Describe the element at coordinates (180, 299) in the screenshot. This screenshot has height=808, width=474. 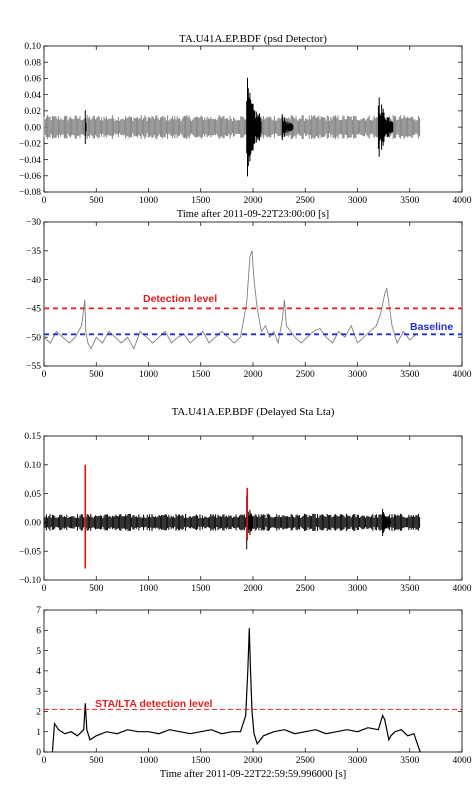
I see `detection-level-label: Detection level` at that location.